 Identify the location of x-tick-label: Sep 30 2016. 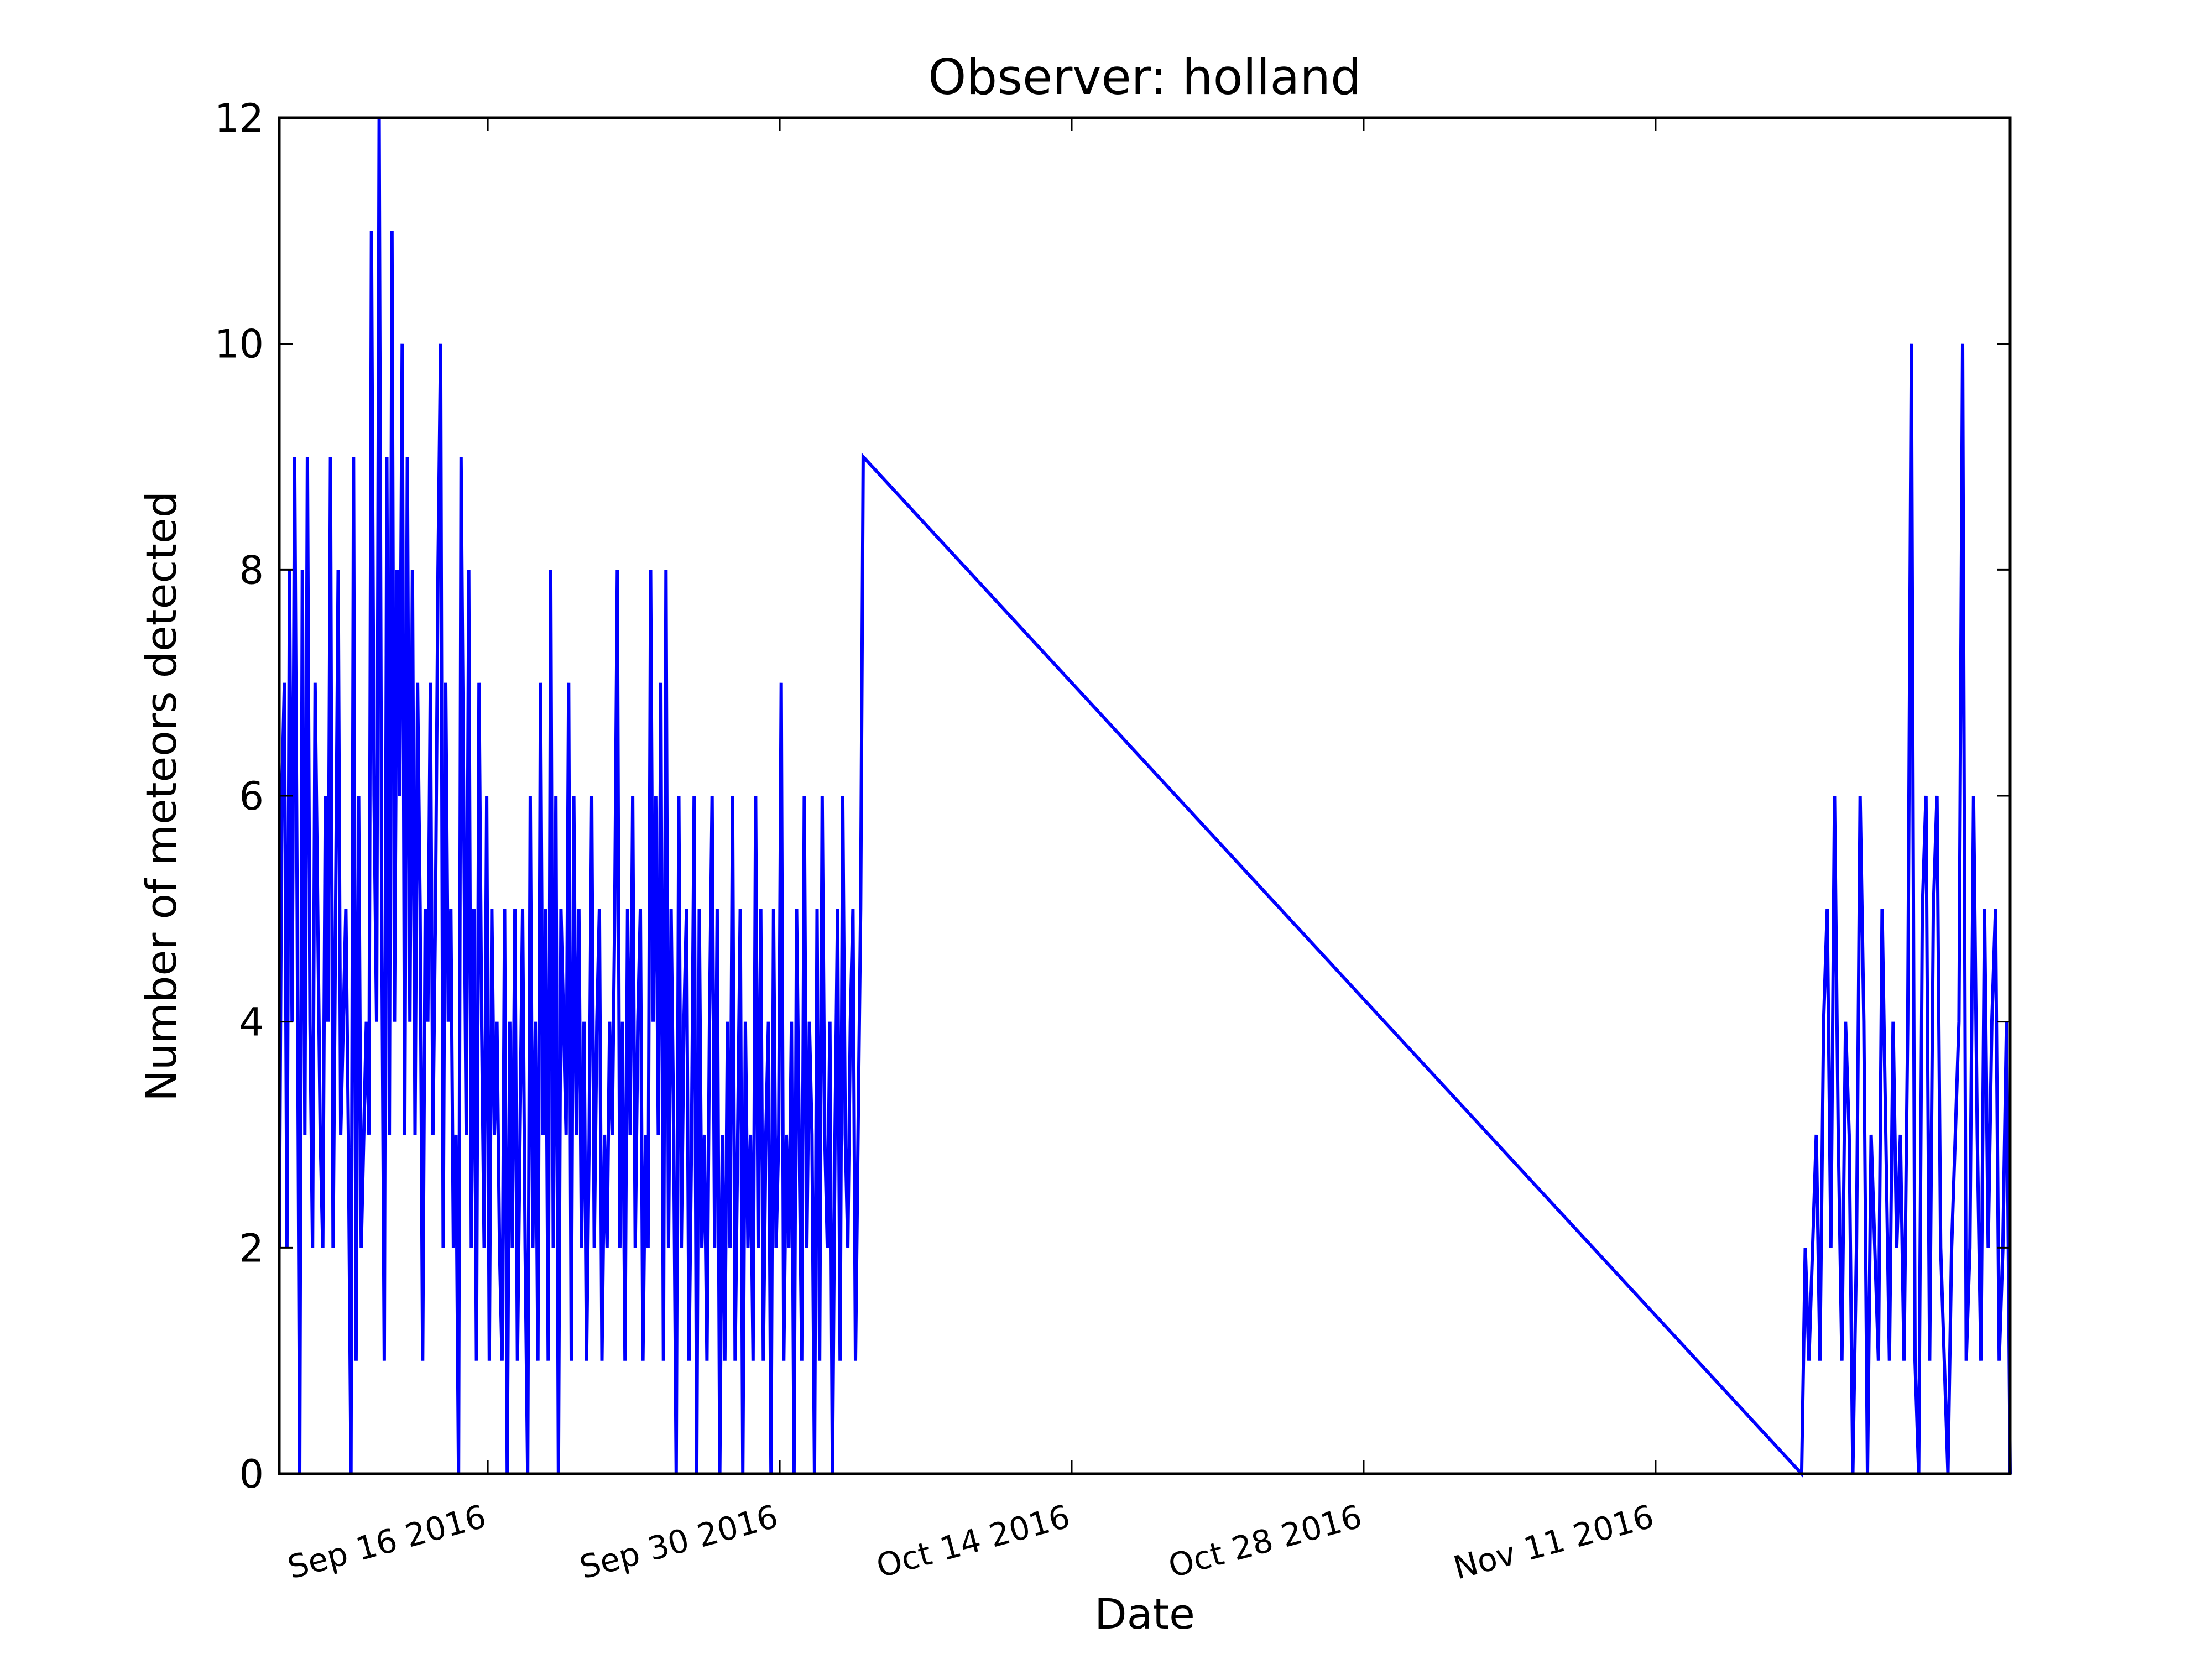
(679, 1543).